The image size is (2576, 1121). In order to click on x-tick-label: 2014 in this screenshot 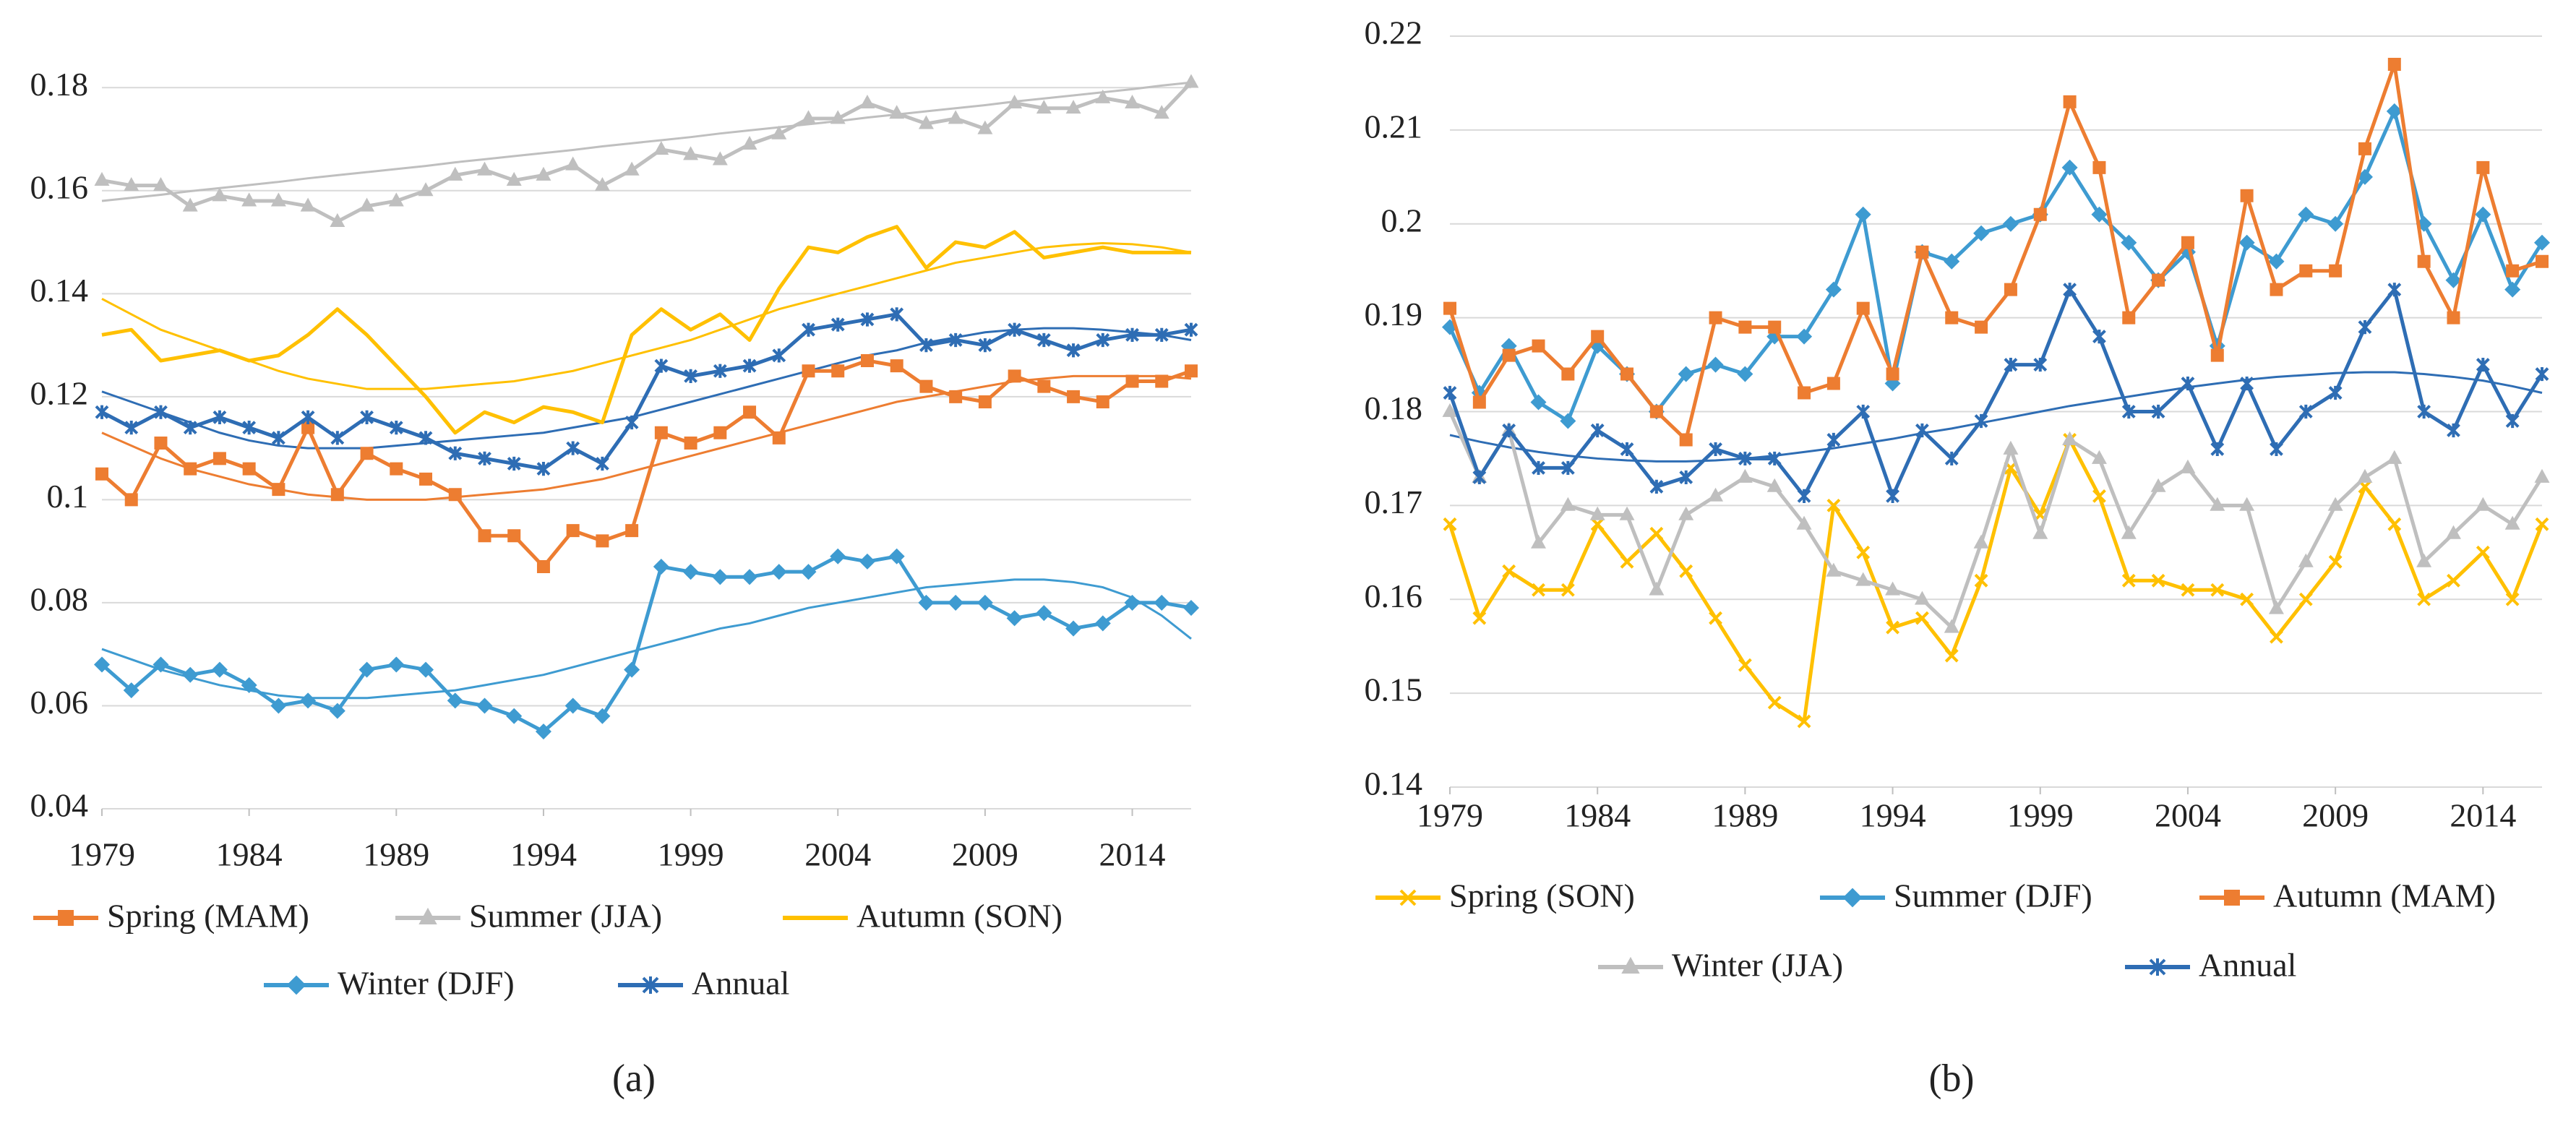, I will do `click(1132, 854)`.